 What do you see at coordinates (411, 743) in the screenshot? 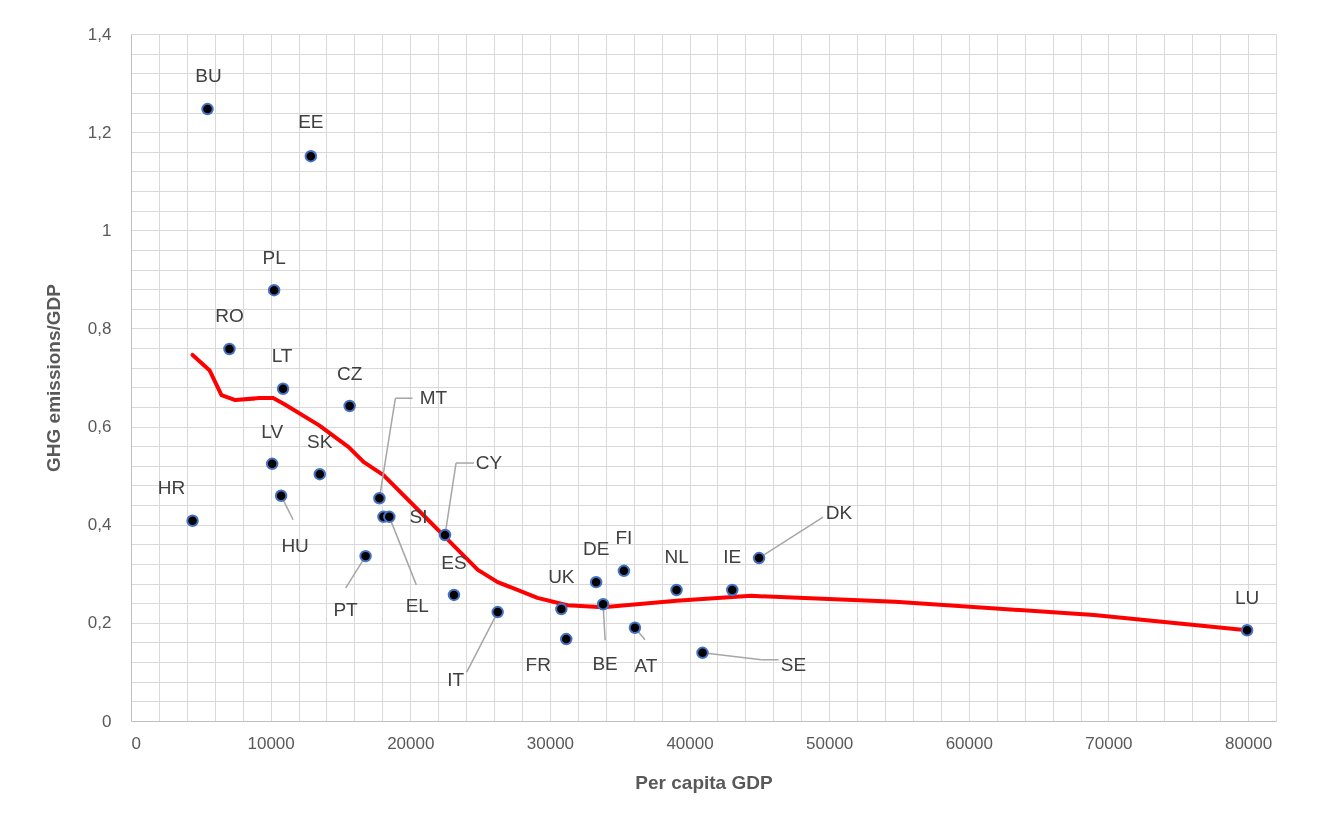
I see `x-tick-label: 20000` at bounding box center [411, 743].